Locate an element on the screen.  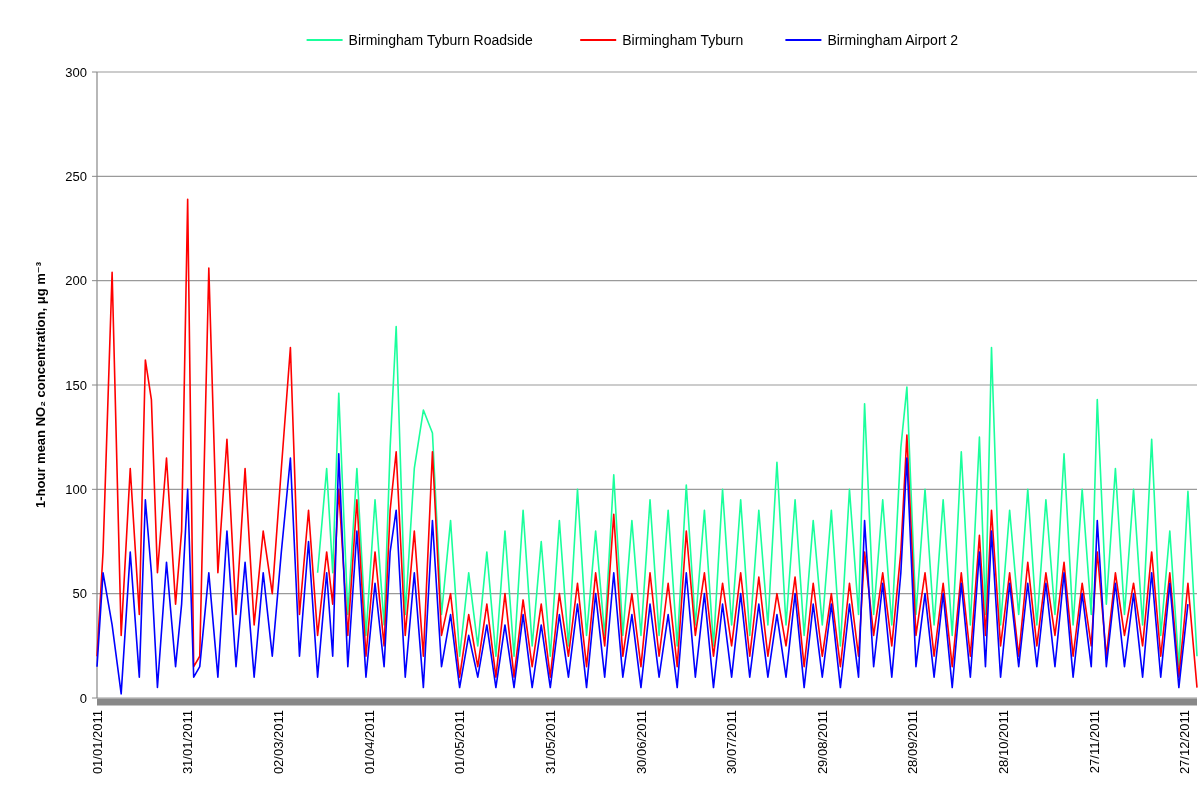
x-tick-label: 27/12/2011 is located at coordinates (1185, 742).